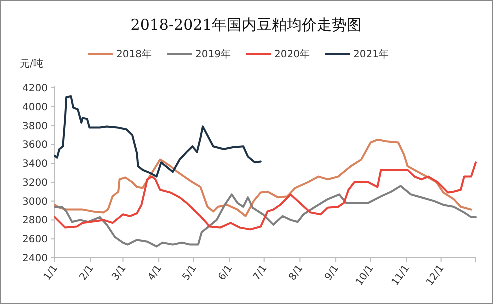 The width and height of the screenshot is (493, 304). Describe the element at coordinates (246, 25) in the screenshot. I see `chart-title: 2018-2021年国内豆粕均价走势图` at that location.